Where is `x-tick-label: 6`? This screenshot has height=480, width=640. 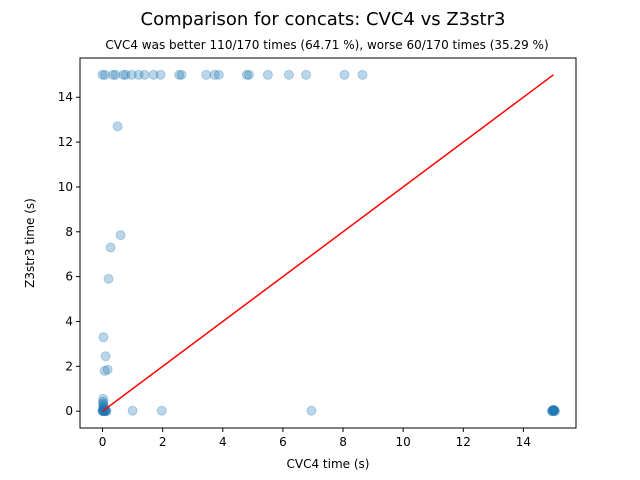
x-tick-label: 6 is located at coordinates (283, 442).